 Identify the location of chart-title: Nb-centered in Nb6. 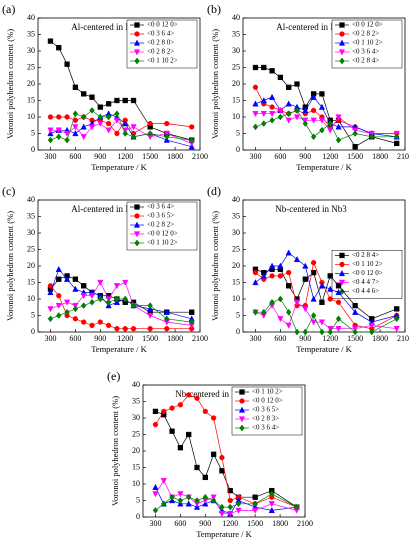
(211, 394).